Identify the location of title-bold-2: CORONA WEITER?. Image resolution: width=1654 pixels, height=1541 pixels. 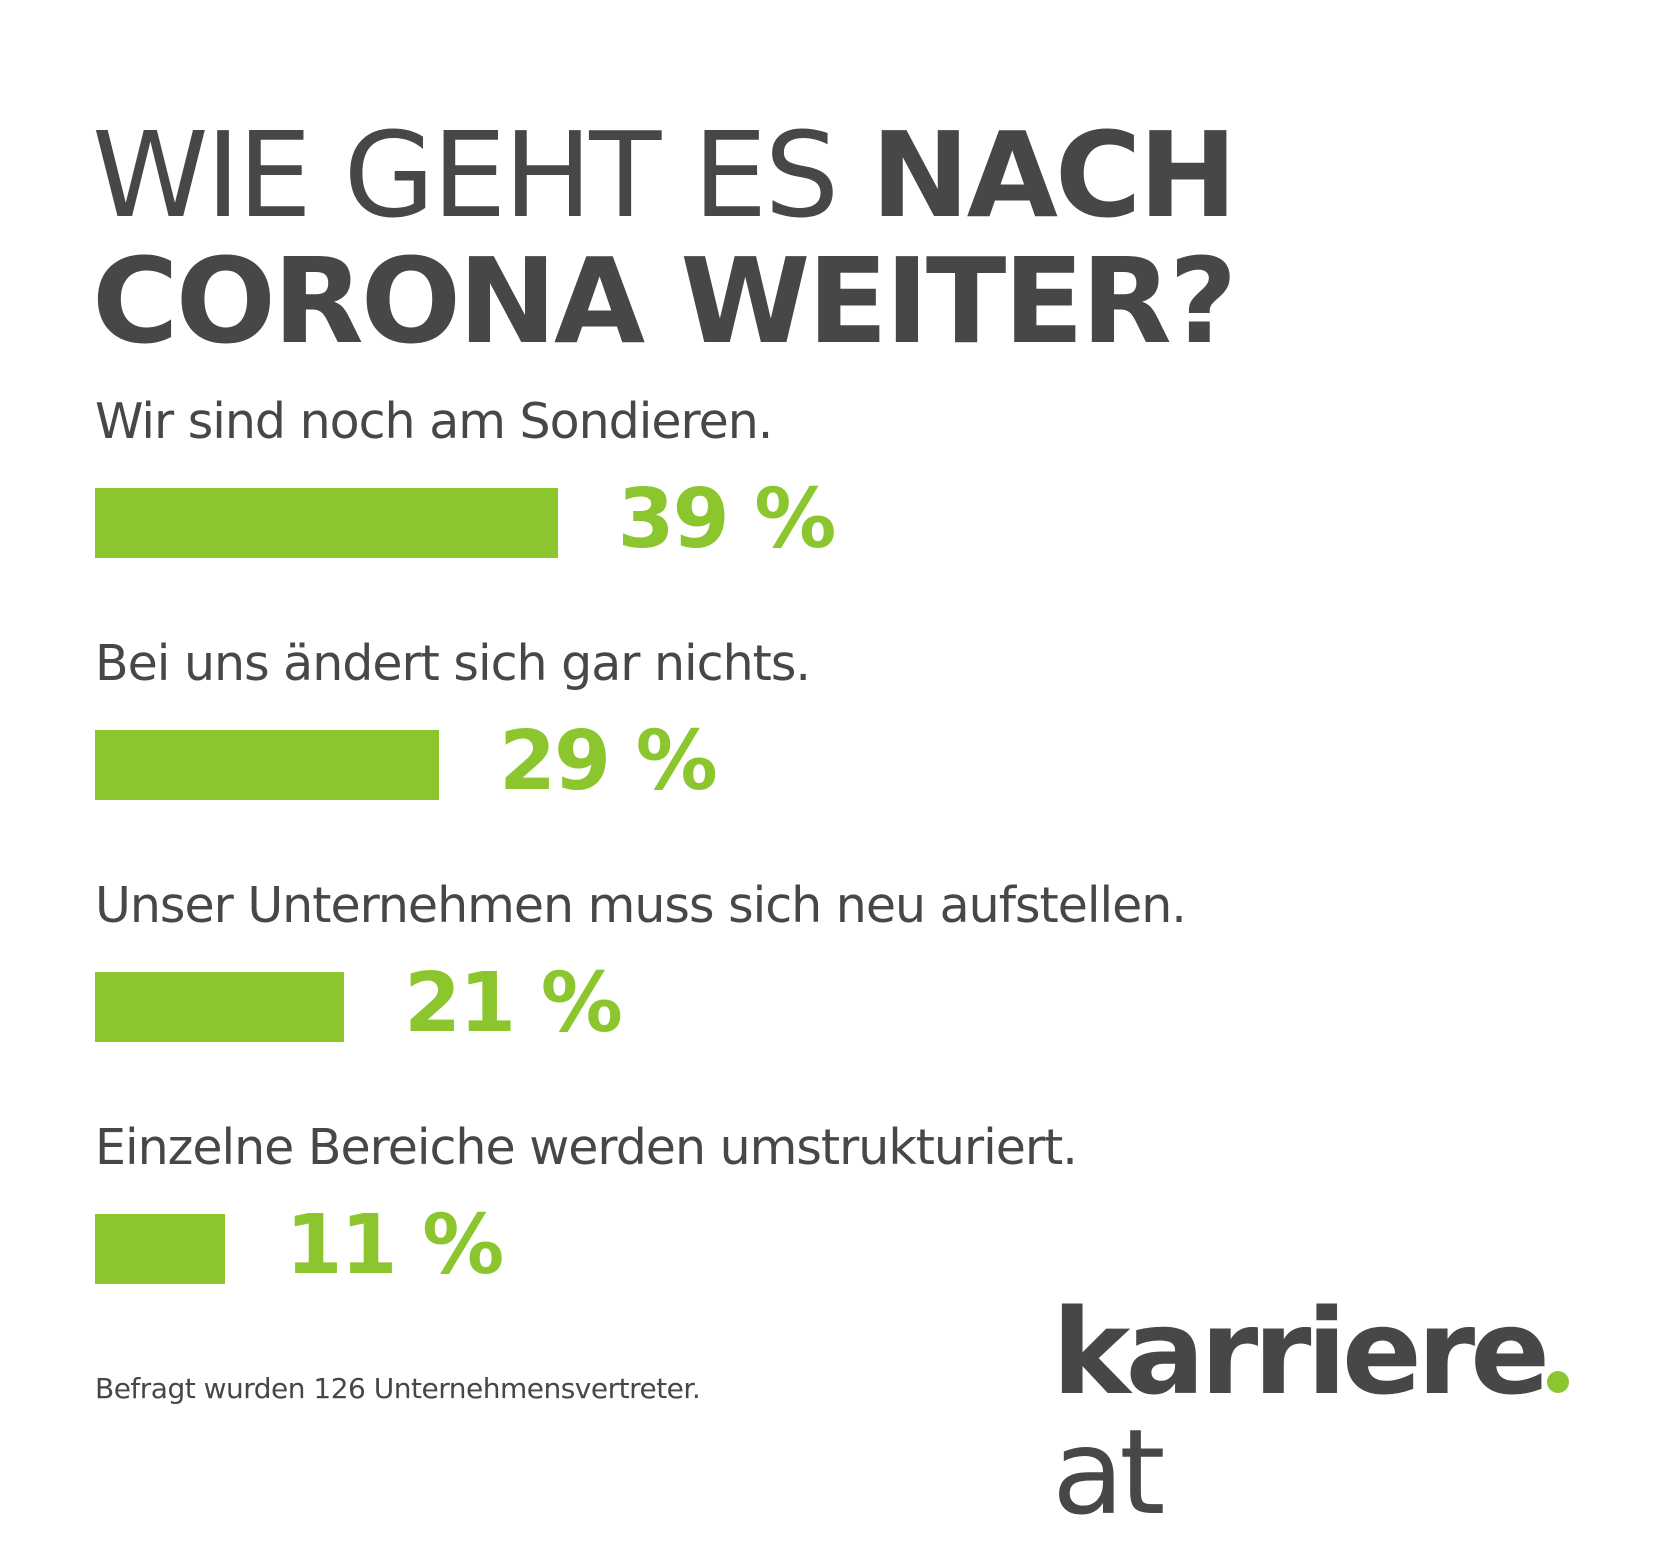
(664, 301).